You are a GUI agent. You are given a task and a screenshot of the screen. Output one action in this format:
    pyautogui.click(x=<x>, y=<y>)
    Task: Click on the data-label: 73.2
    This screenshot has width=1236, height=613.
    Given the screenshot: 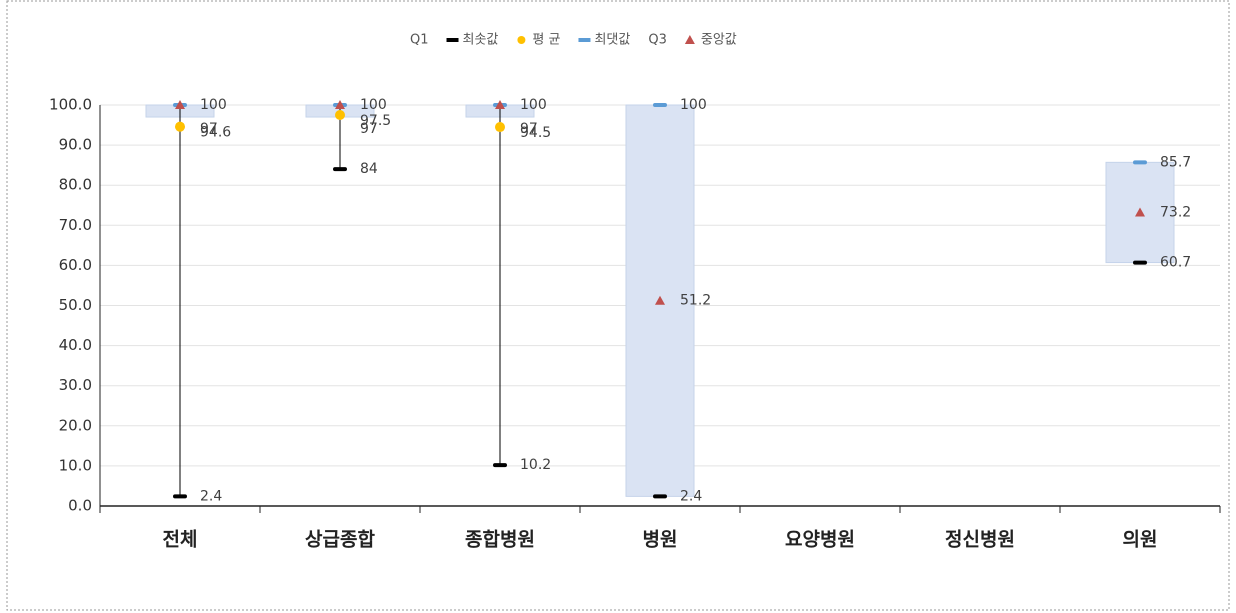 What is the action you would take?
    pyautogui.click(x=1175, y=212)
    